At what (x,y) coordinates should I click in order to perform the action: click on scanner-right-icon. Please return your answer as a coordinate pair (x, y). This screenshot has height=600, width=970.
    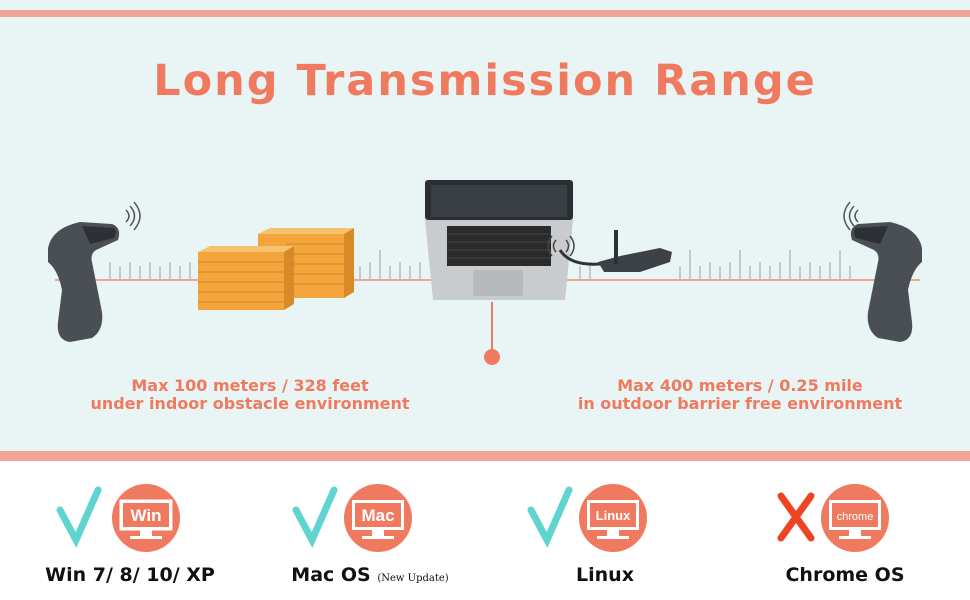
    Looking at the image, I should click on (882, 271).